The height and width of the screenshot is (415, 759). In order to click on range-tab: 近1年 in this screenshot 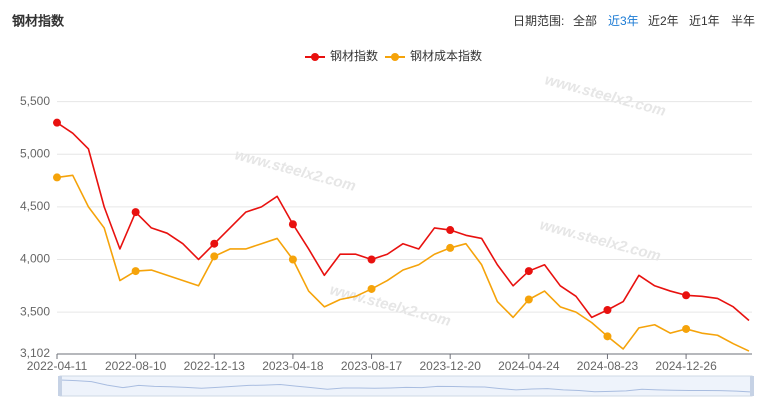, I will do `click(704, 21)`.